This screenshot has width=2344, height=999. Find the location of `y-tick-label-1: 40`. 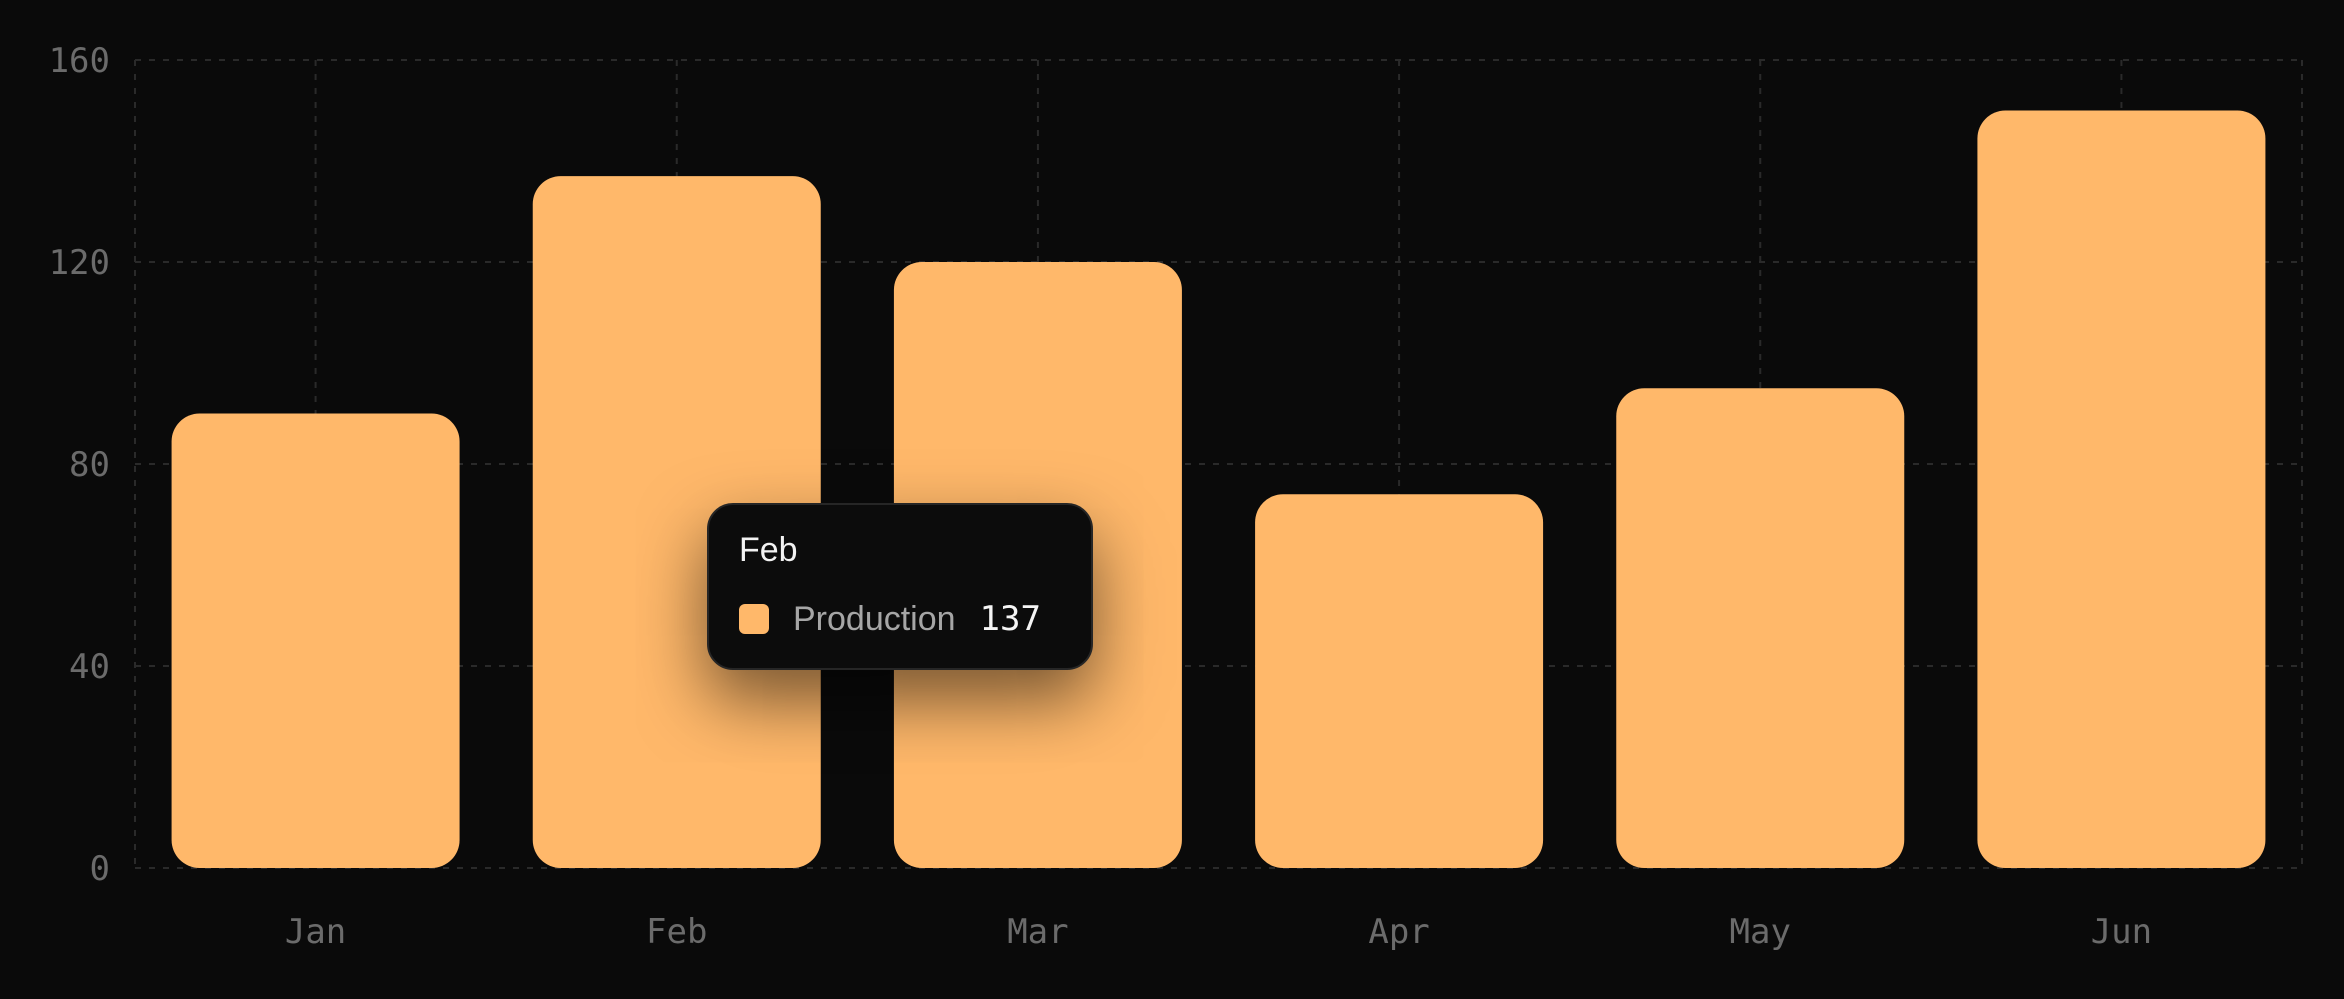

y-tick-label-1: 40 is located at coordinates (89, 667).